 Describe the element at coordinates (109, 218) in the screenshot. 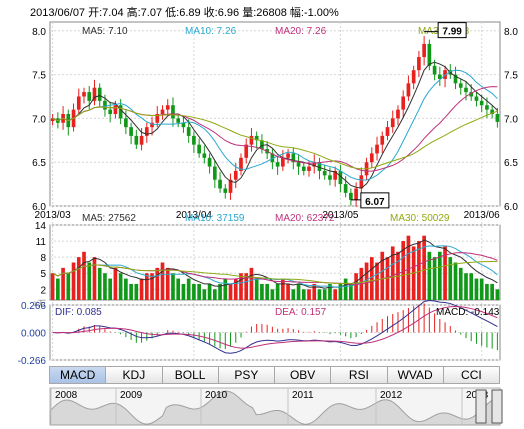

I see `volume-ma-label: MA5: 27562` at that location.